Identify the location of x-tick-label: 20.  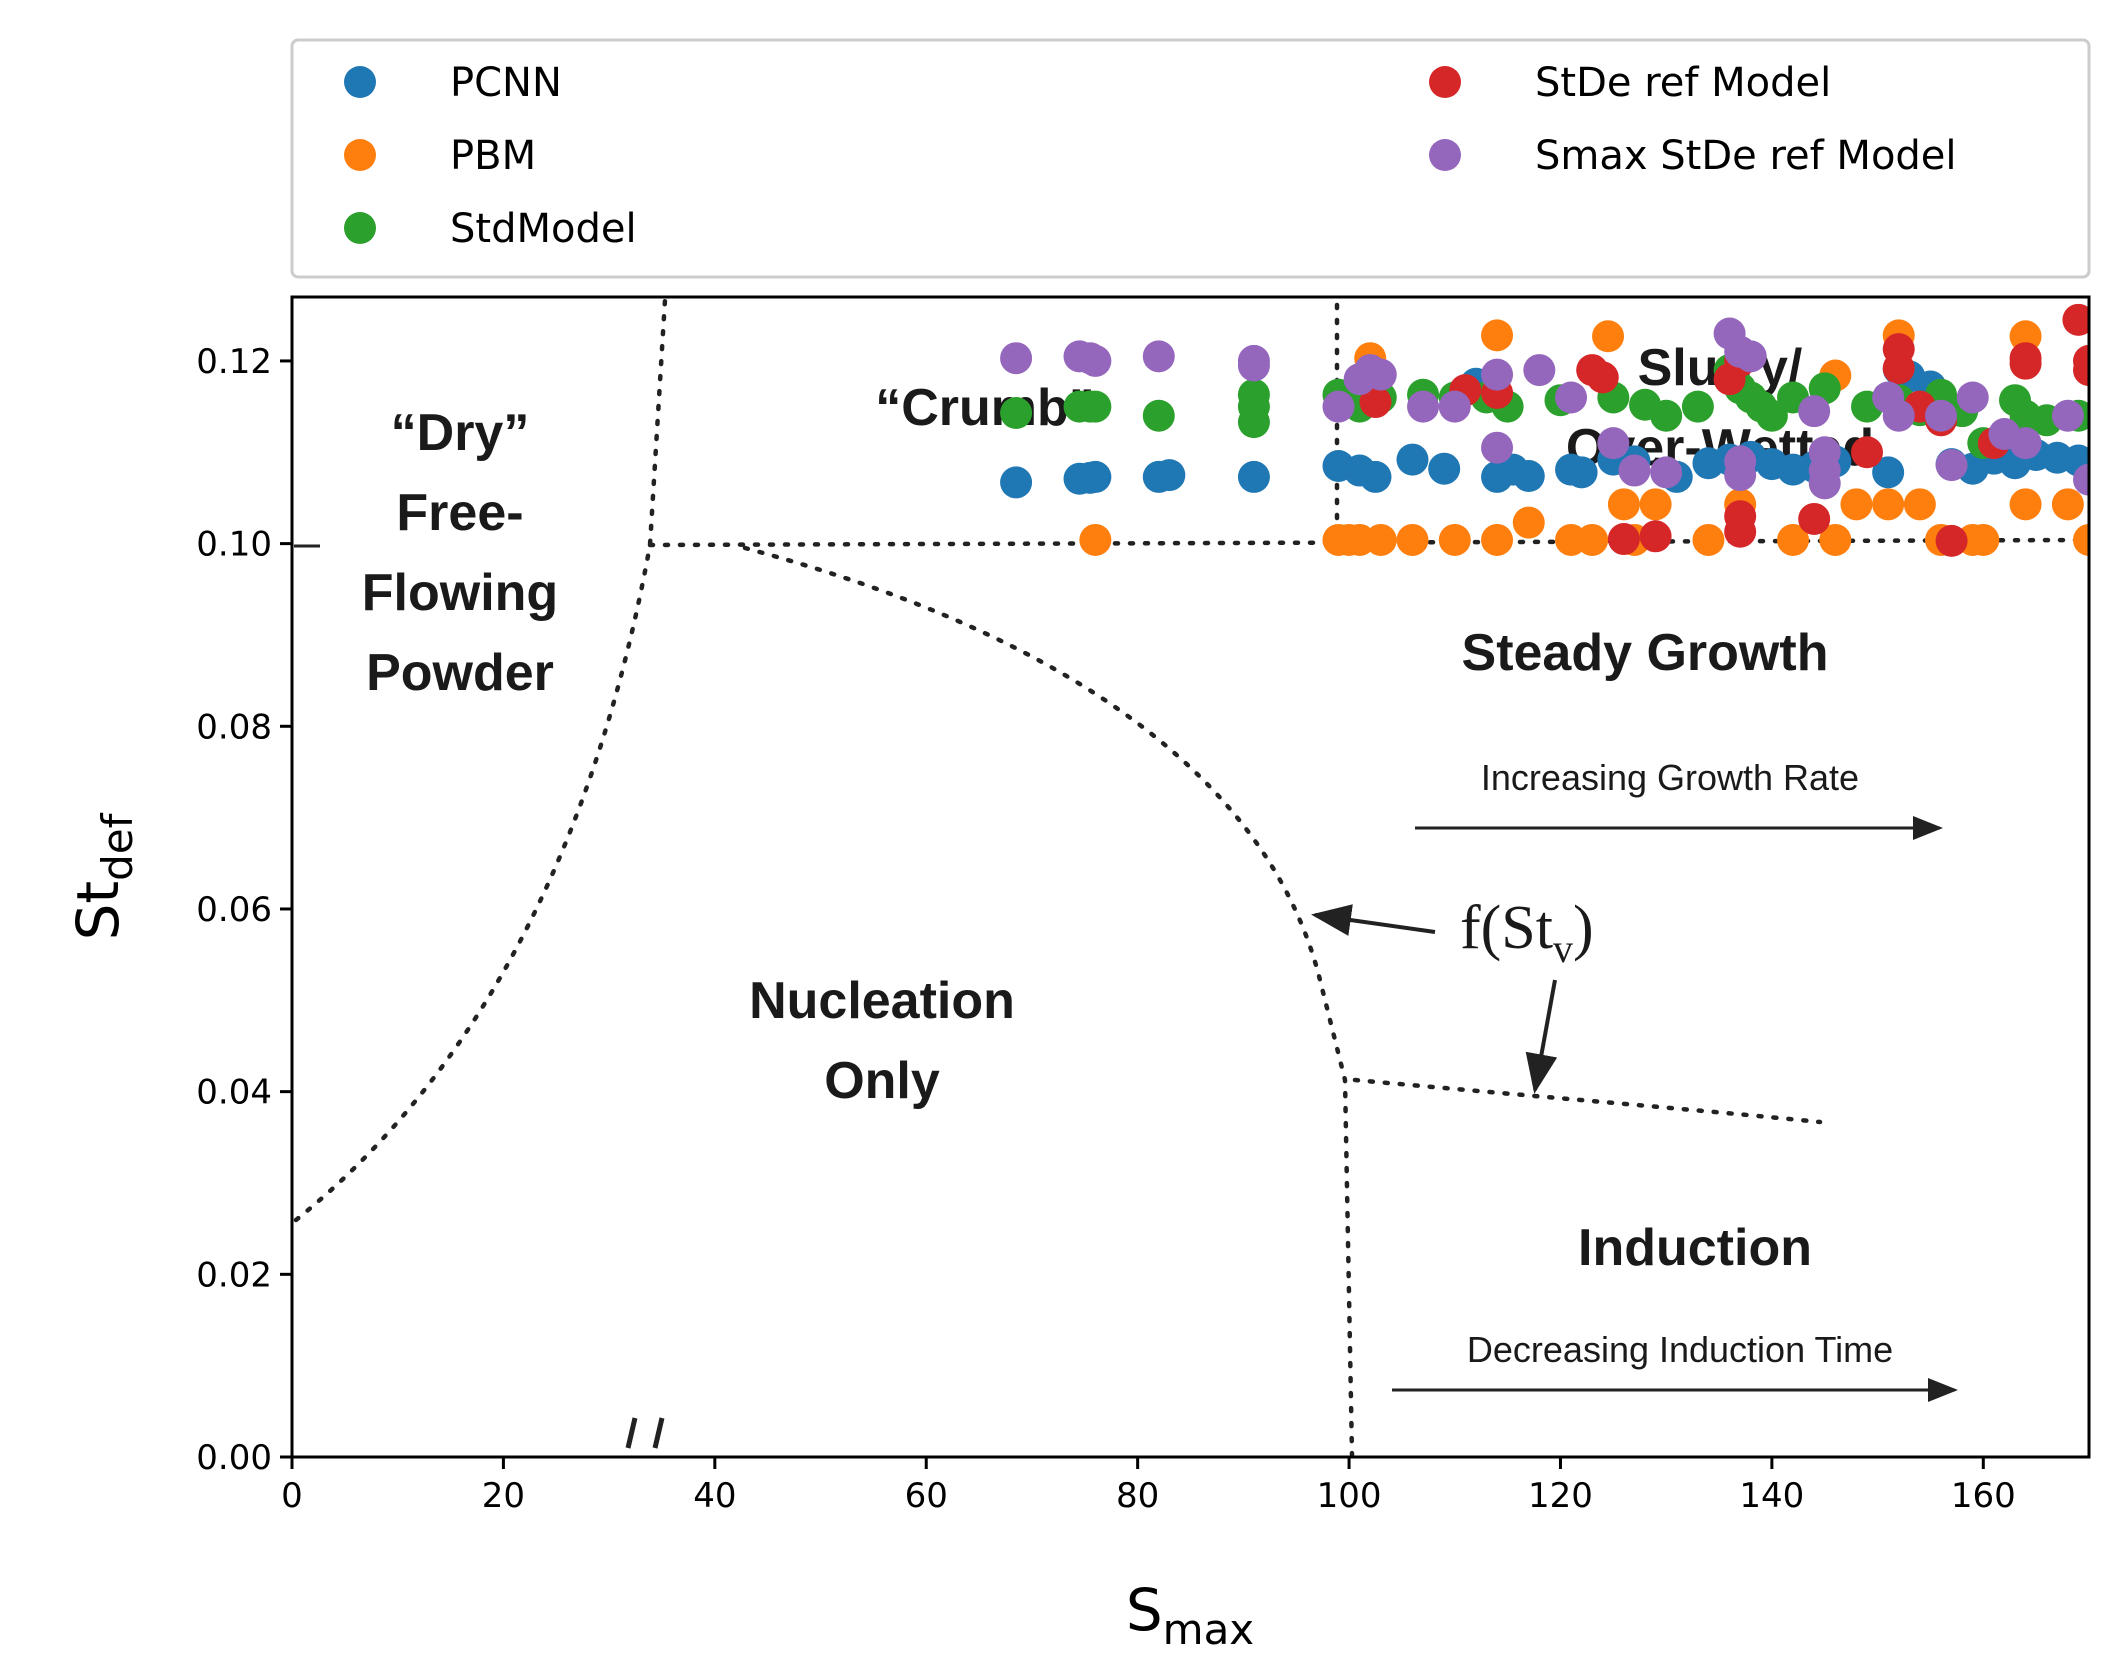
(503, 1496).